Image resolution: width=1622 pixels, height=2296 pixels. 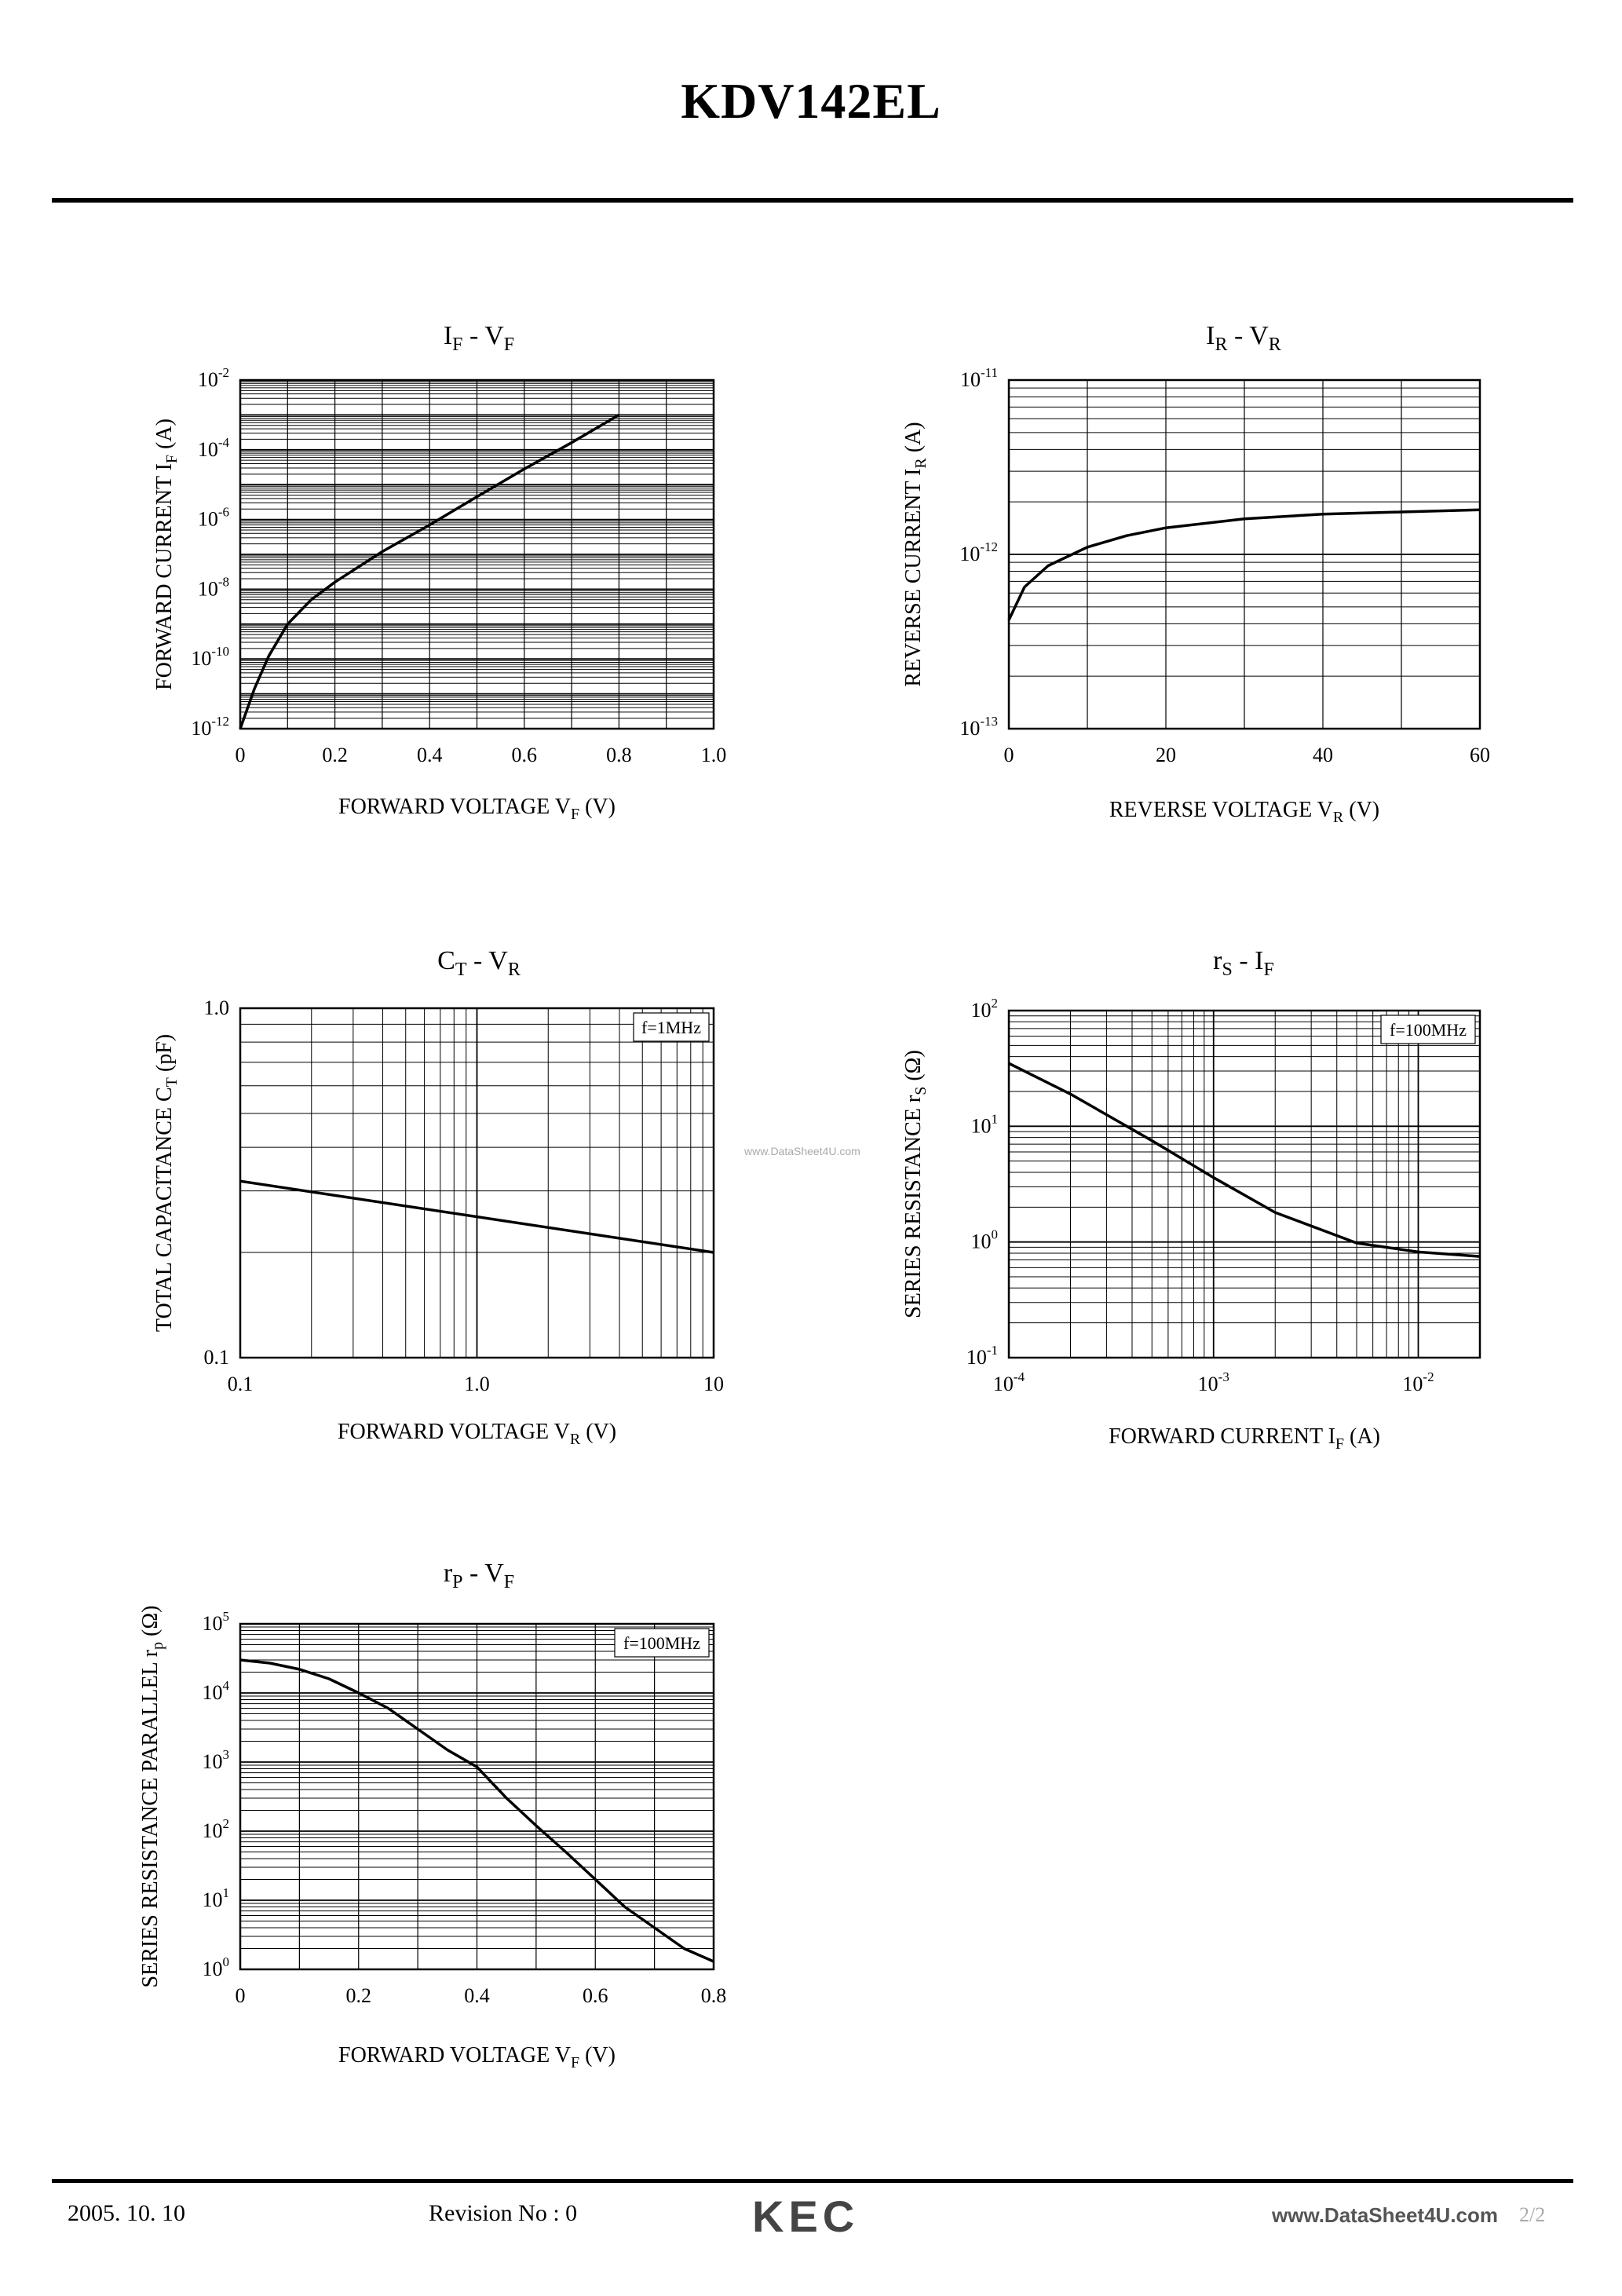 What do you see at coordinates (213, 518) in the screenshot?
I see `y-tick-label: 10⁻⁶` at bounding box center [213, 518].